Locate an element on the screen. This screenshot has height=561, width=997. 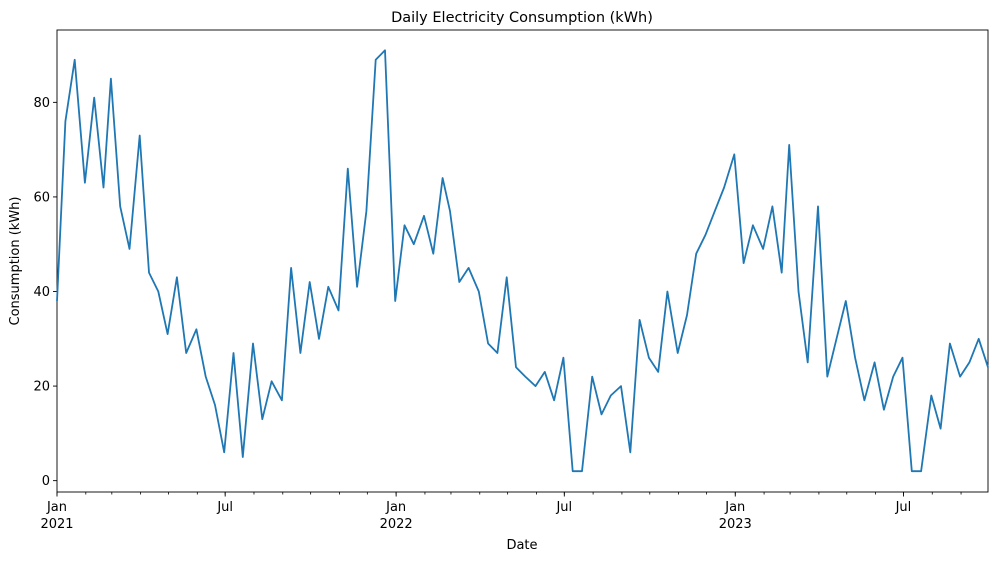
x-tick-year-label: 2022 is located at coordinates (396, 524).